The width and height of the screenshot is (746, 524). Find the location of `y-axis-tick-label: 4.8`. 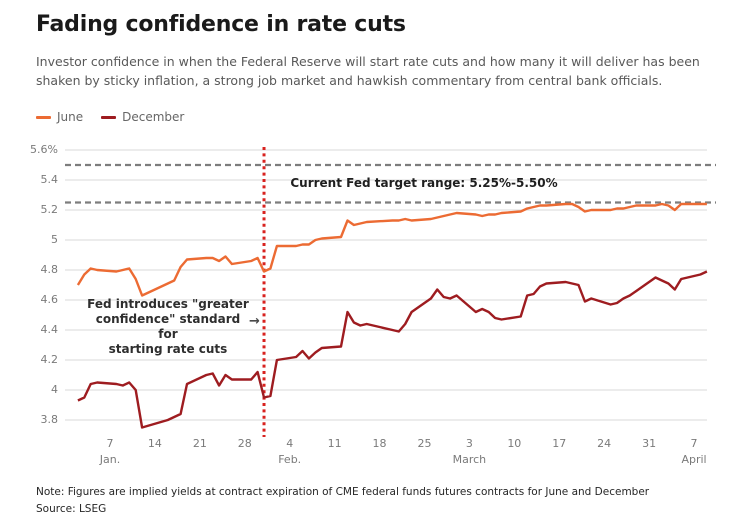

y-axis-tick-label: 4.8 is located at coordinates (49, 269).